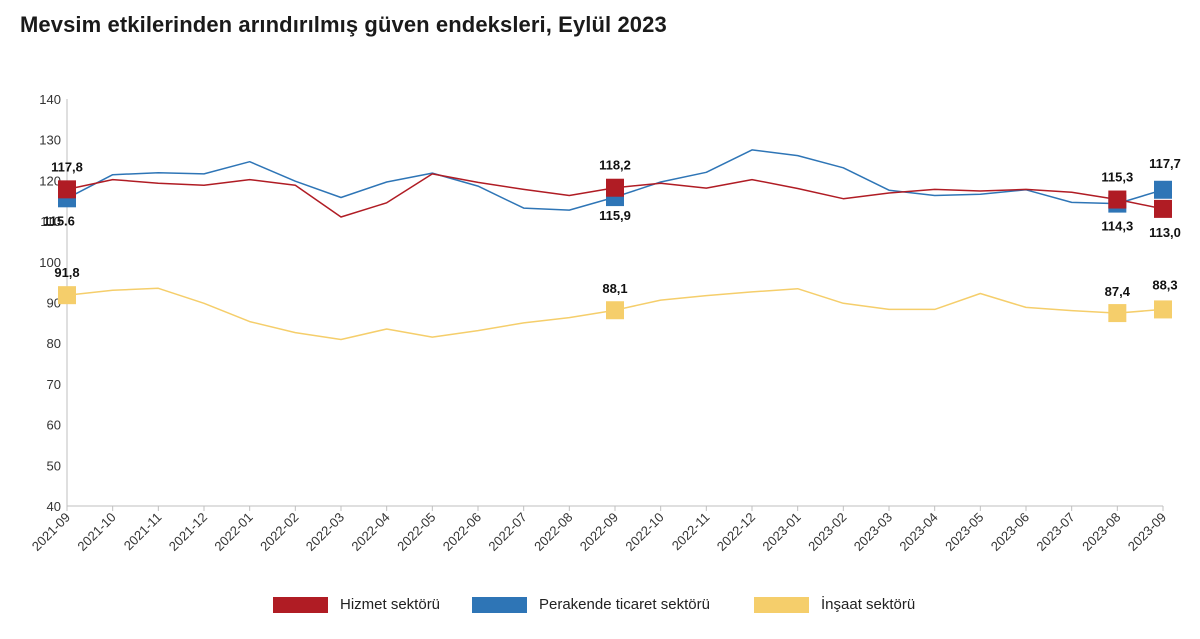 The image size is (1200, 639). What do you see at coordinates (868, 604) in the screenshot?
I see `legend-label-insaat: İnşaat sektörü` at bounding box center [868, 604].